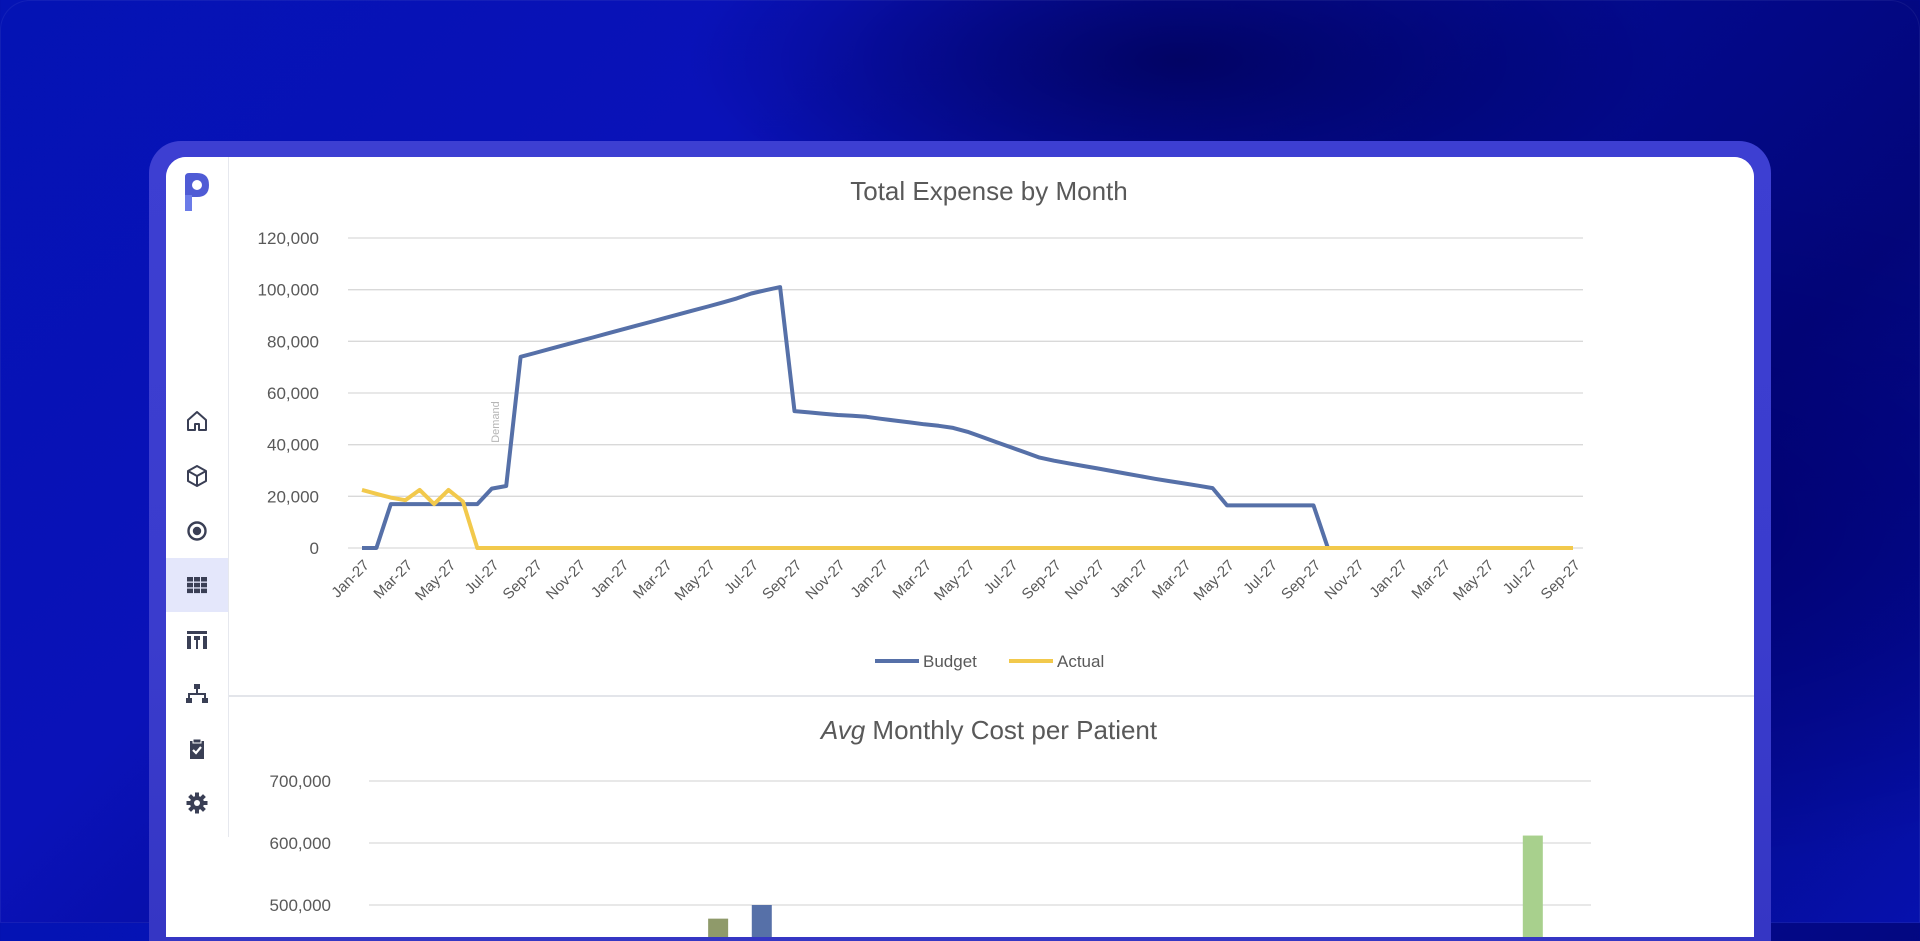  Describe the element at coordinates (197, 193) in the screenshot. I see `p-logo-icon` at that location.